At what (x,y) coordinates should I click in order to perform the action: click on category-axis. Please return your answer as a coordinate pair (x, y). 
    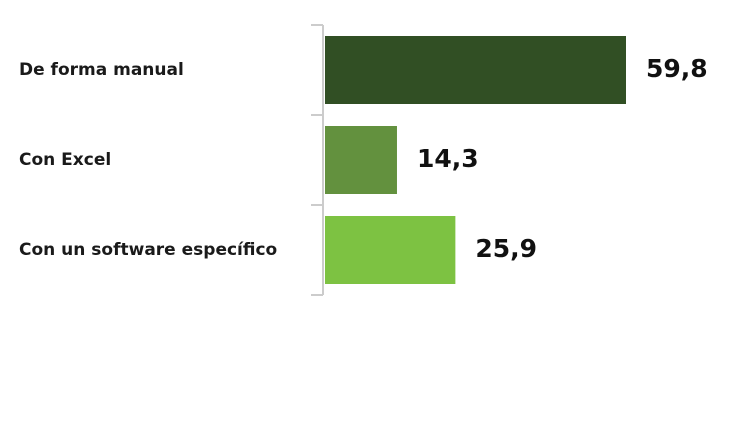
    Looking at the image, I should click on (317, 160).